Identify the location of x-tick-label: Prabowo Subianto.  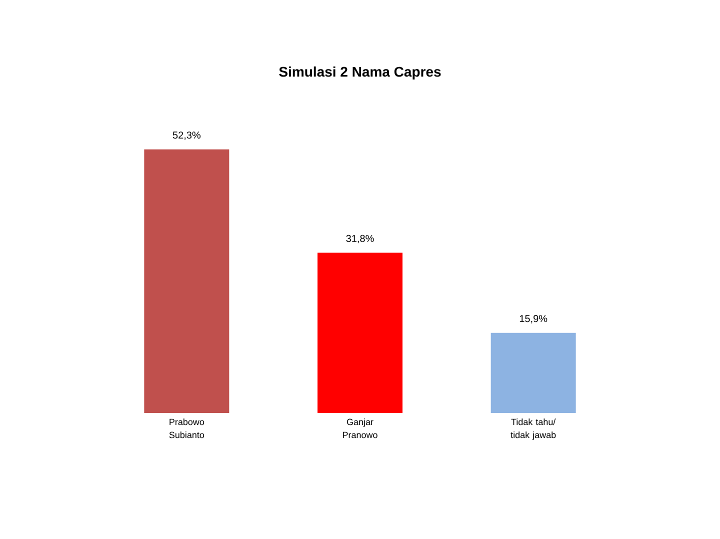
(186, 428).